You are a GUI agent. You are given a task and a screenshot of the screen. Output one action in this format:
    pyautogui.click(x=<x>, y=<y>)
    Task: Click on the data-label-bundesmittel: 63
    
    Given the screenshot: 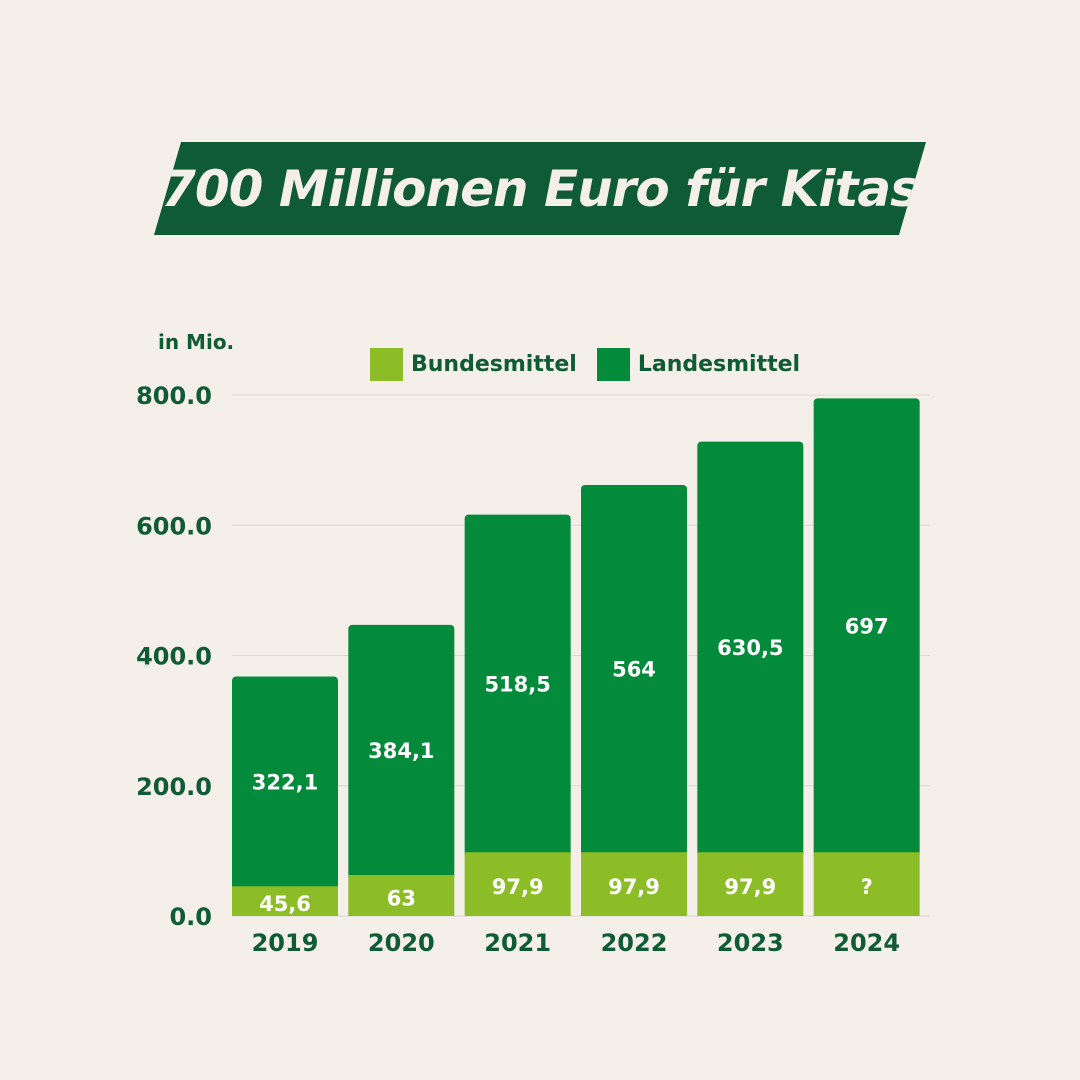 What is the action you would take?
    pyautogui.click(x=401, y=898)
    